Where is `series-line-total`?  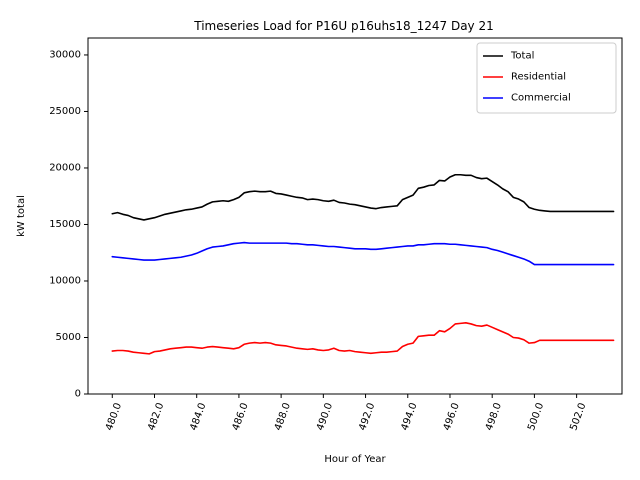 series-line-total is located at coordinates (363, 197).